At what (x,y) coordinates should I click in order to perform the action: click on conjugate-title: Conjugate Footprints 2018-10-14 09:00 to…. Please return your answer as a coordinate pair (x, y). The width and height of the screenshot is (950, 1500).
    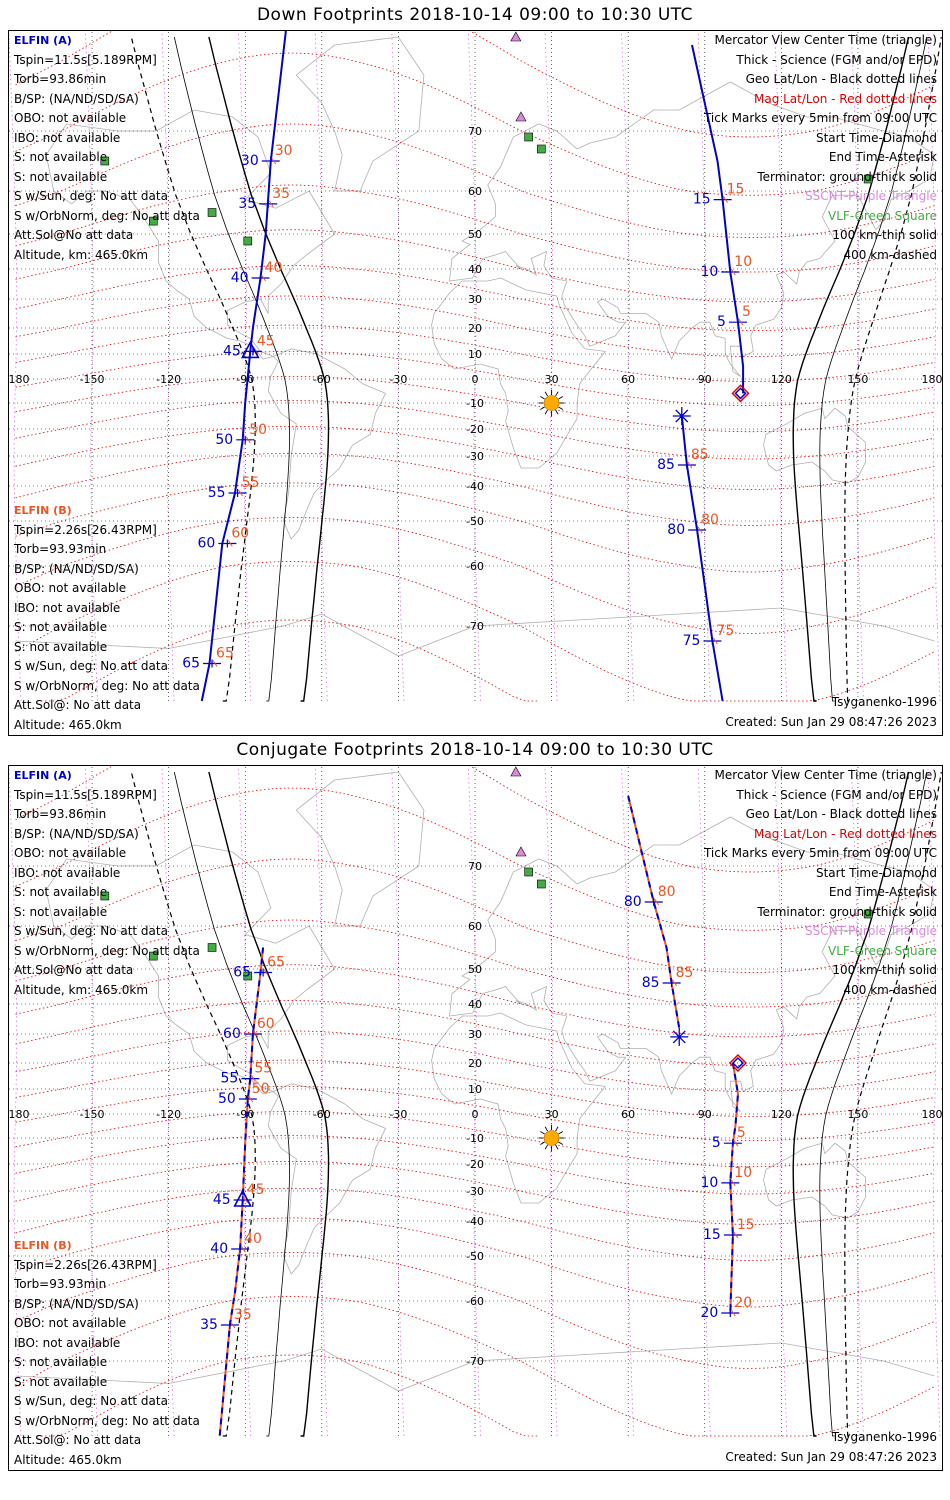
    Looking at the image, I should click on (475, 750).